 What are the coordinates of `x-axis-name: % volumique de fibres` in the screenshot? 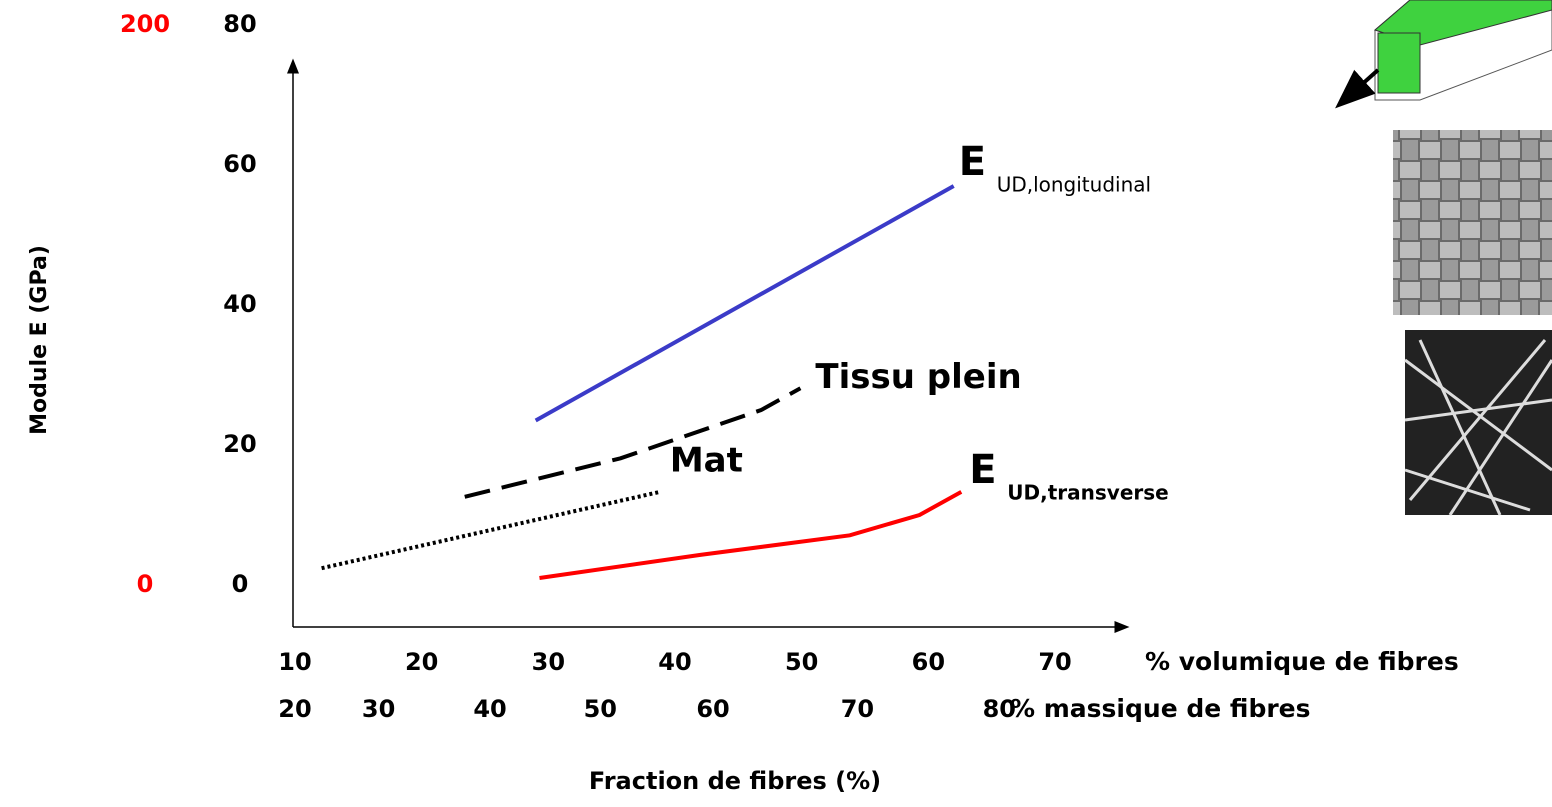 It's located at (1302, 661).